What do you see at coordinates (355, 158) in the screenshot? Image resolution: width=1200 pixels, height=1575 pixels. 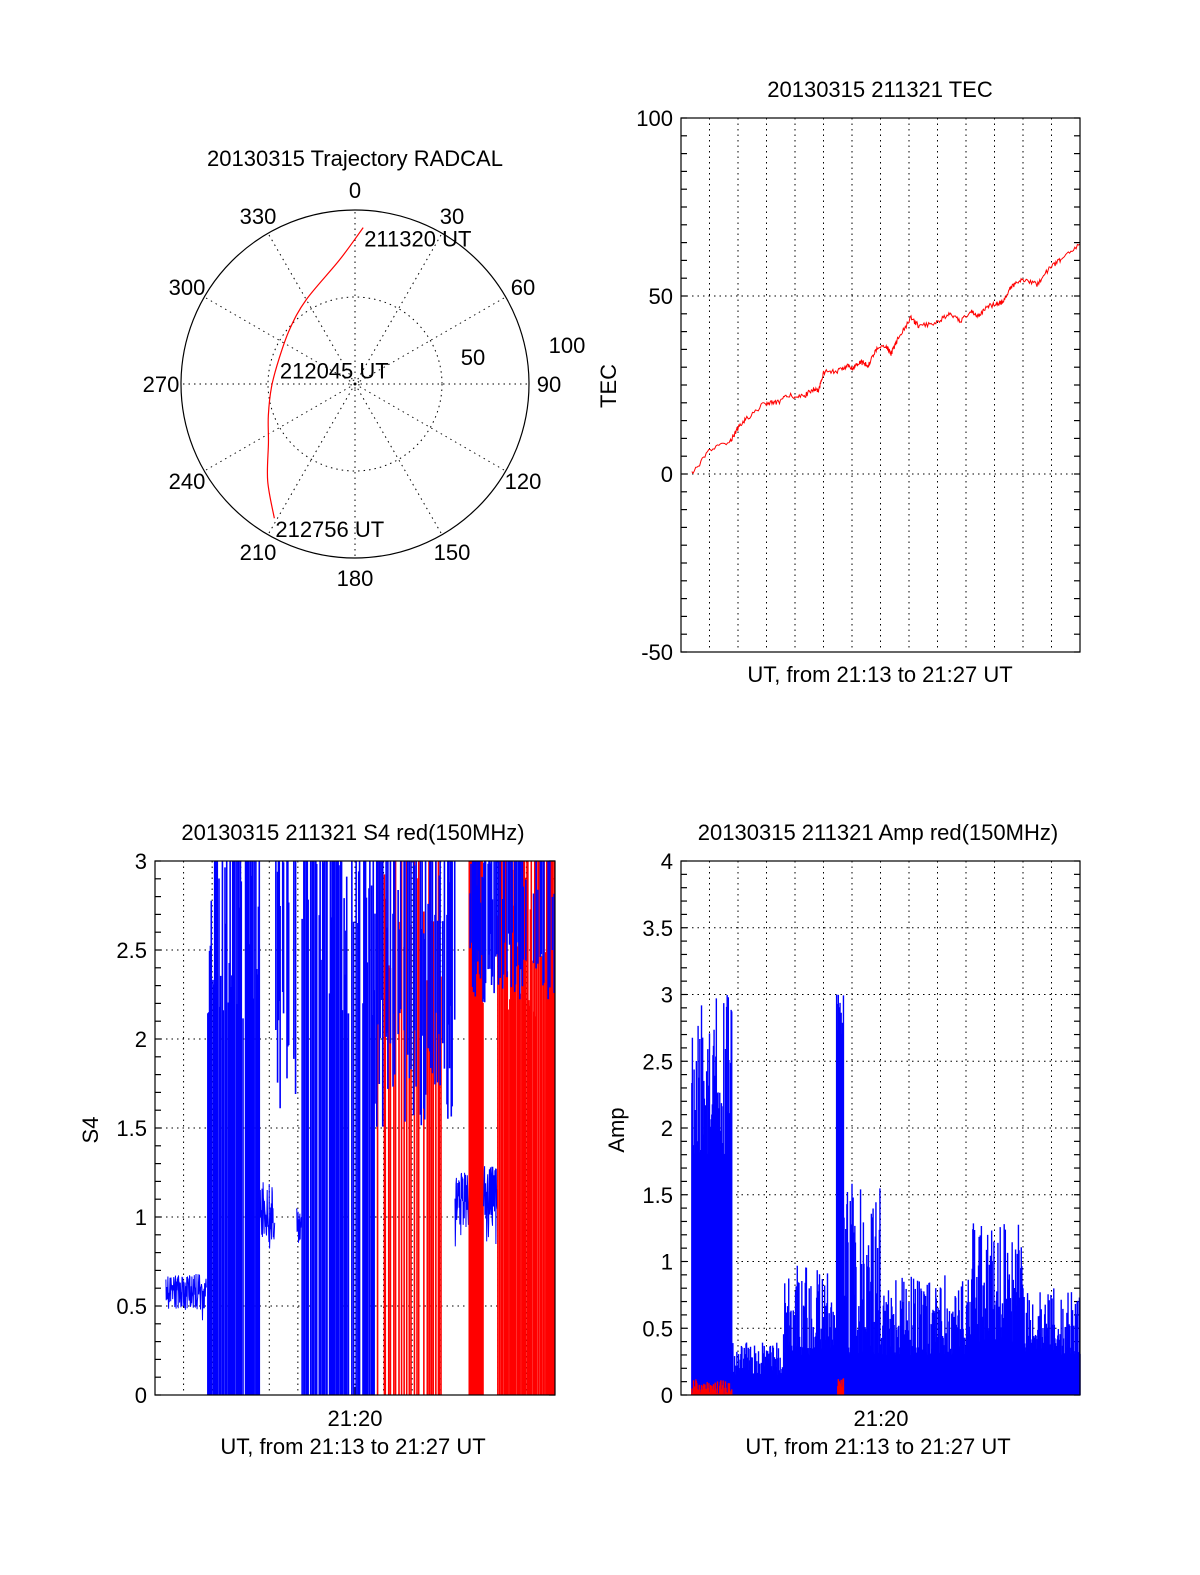 I see `polar-title: 20130315 Trajectory RADCAL` at bounding box center [355, 158].